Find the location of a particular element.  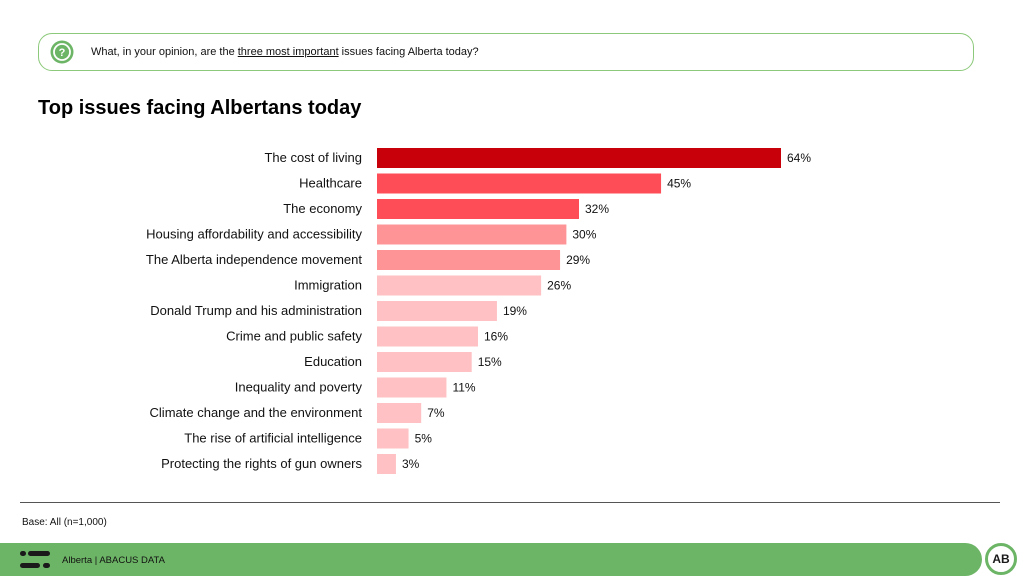

question-prefix: What, in your opinion, are the is located at coordinates (164, 52).